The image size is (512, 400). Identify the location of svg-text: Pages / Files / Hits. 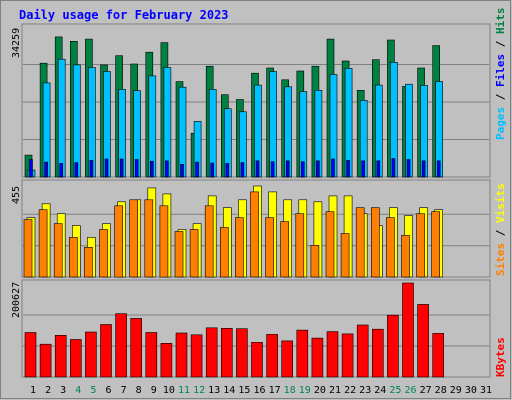
(500, 74).